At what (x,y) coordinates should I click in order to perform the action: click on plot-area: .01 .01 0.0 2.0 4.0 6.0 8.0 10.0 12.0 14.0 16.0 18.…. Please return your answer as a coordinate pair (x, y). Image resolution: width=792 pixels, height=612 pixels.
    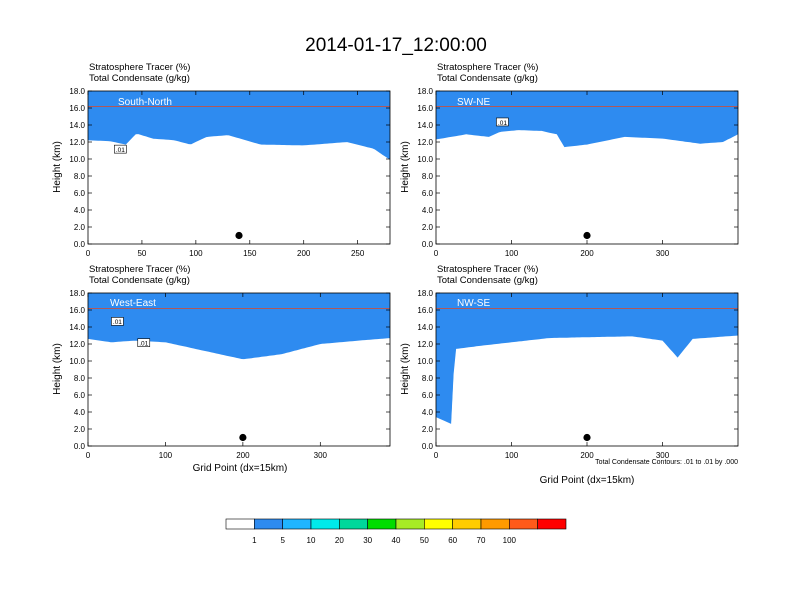
    Looking at the image, I should click on (230, 374).